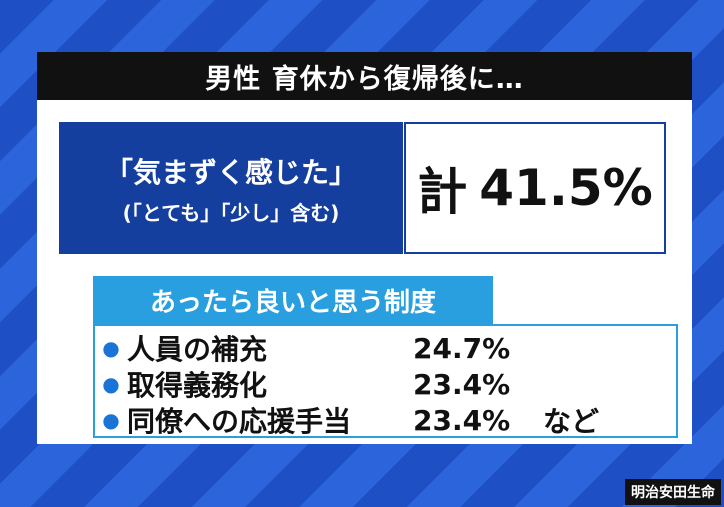  Describe the element at coordinates (239, 421) in the screenshot. I see `item-label: 同僚への応援手当` at that location.